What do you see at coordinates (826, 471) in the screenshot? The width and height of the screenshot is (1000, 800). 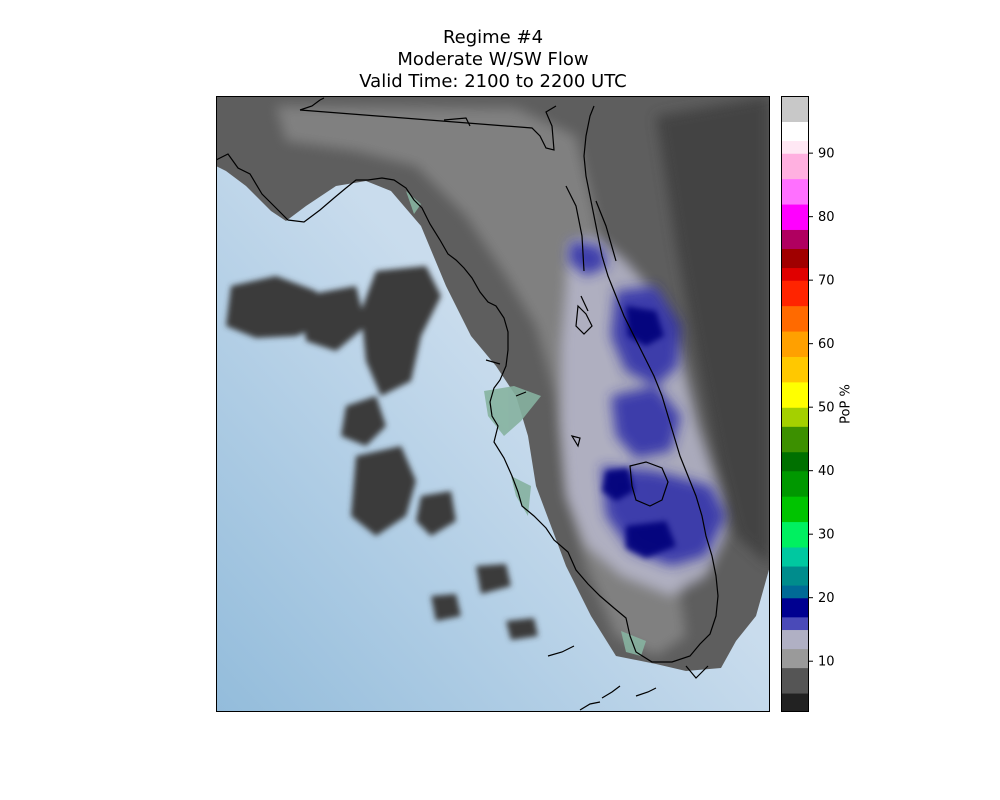 I see `colorbar-tick-label: 40` at bounding box center [826, 471].